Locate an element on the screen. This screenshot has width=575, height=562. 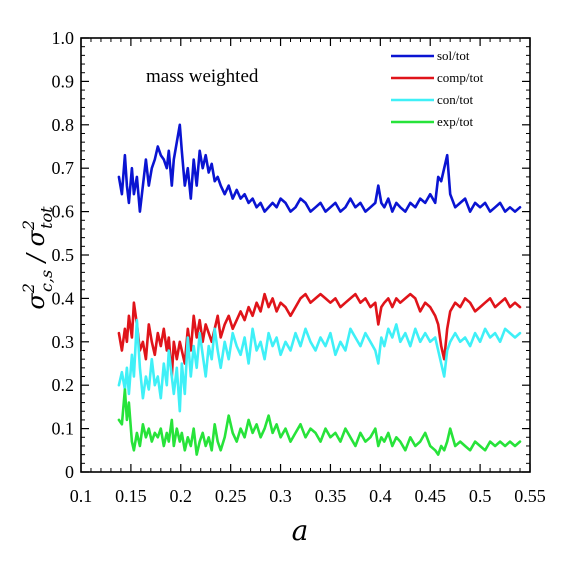
y-label-num-sub: c,s is located at coordinates (46, 281).